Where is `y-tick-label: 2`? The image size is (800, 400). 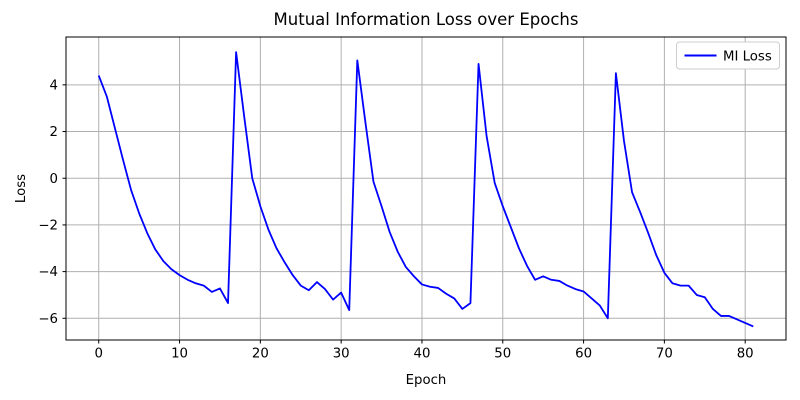
y-tick-label: 2 is located at coordinates (54, 132).